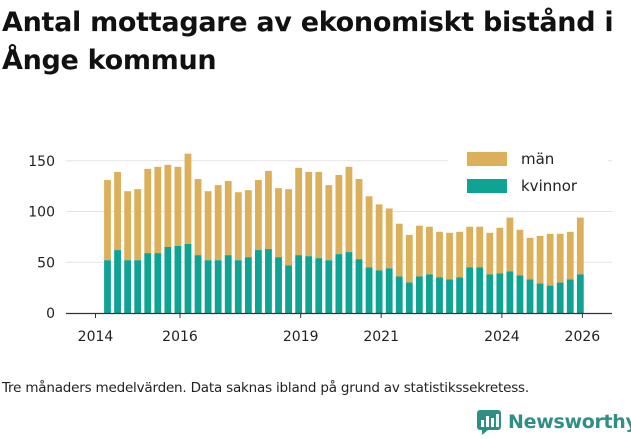  Describe the element at coordinates (180, 337) in the screenshot. I see `x-tick-label: 2016` at that location.